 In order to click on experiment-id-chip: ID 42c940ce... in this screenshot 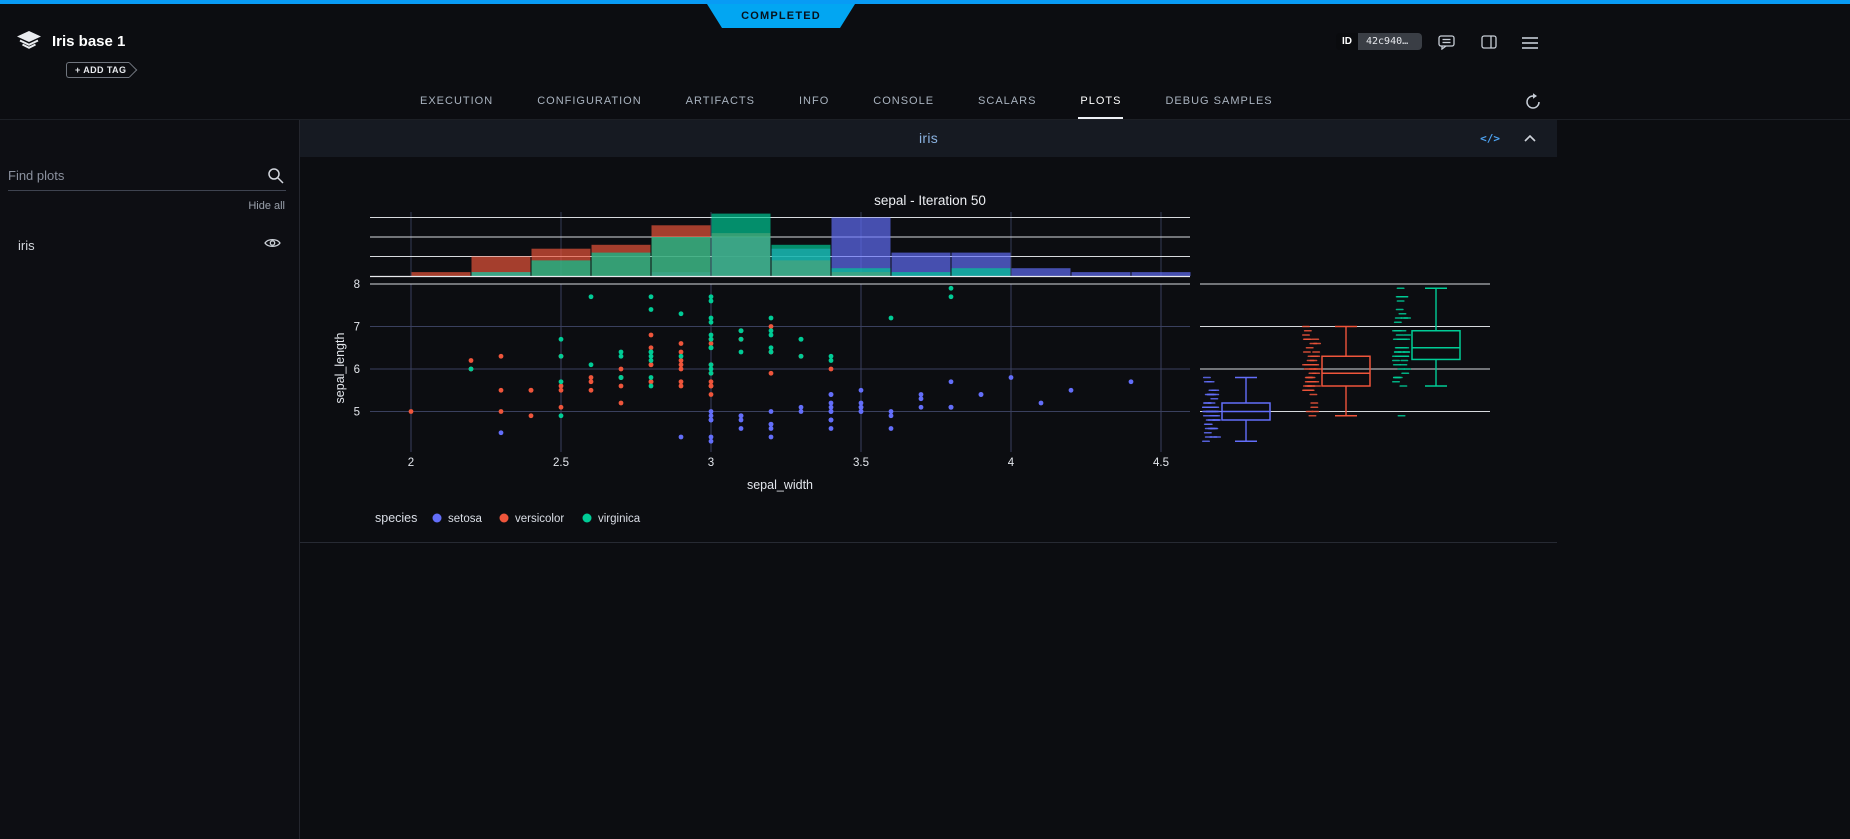, I will do `click(1379, 41)`.